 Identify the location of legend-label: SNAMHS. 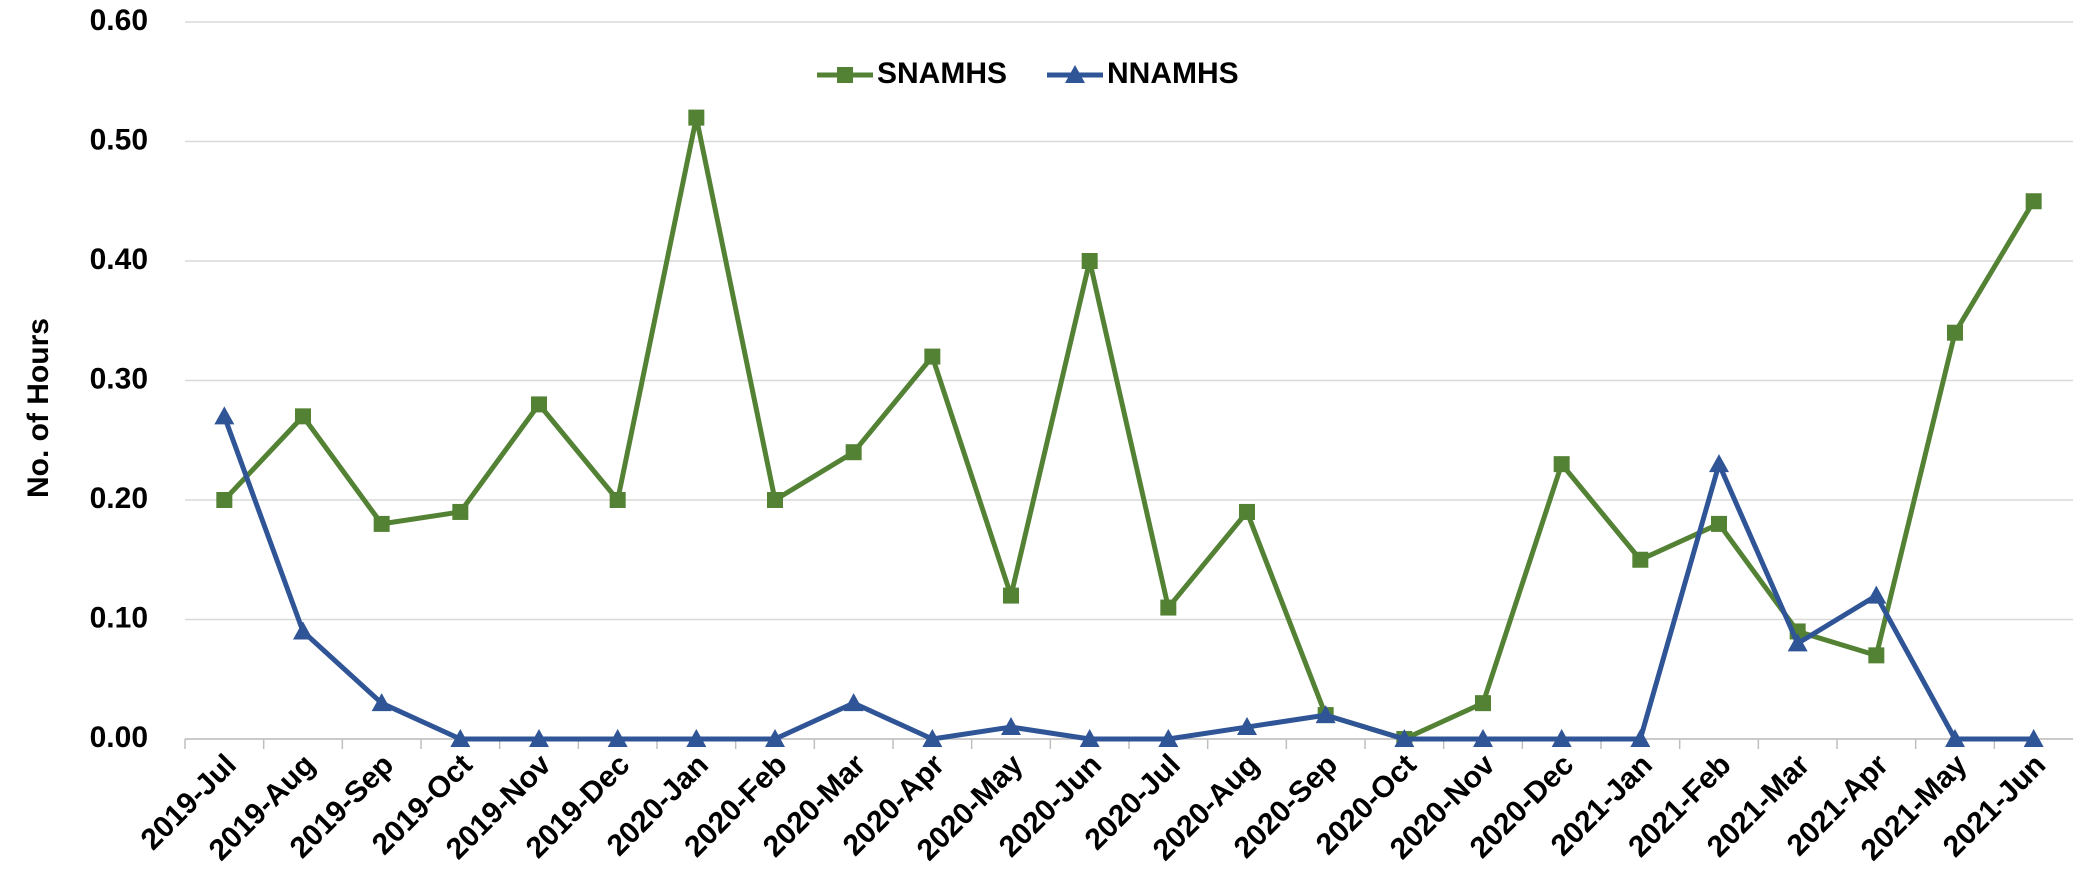
(942, 73).